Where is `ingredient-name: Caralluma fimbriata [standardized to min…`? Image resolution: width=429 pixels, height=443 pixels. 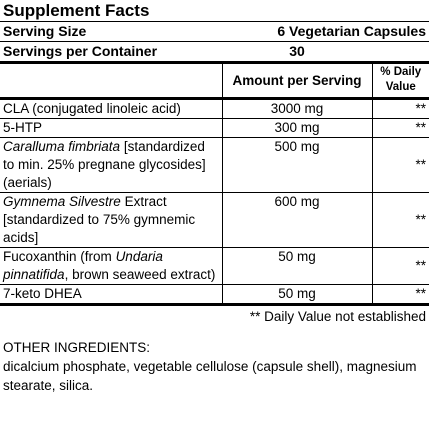
ingredient-name: Caralluma fimbriata [standardized to min… is located at coordinates (111, 165).